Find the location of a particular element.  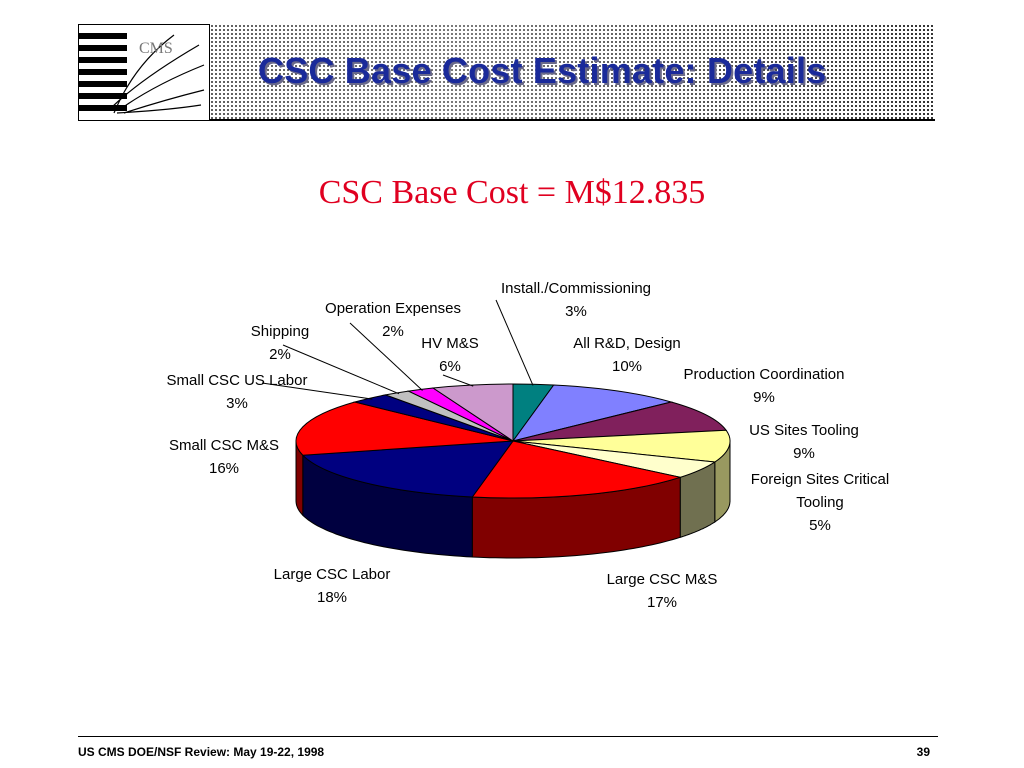

page-number: 39 is located at coordinates (923, 752).